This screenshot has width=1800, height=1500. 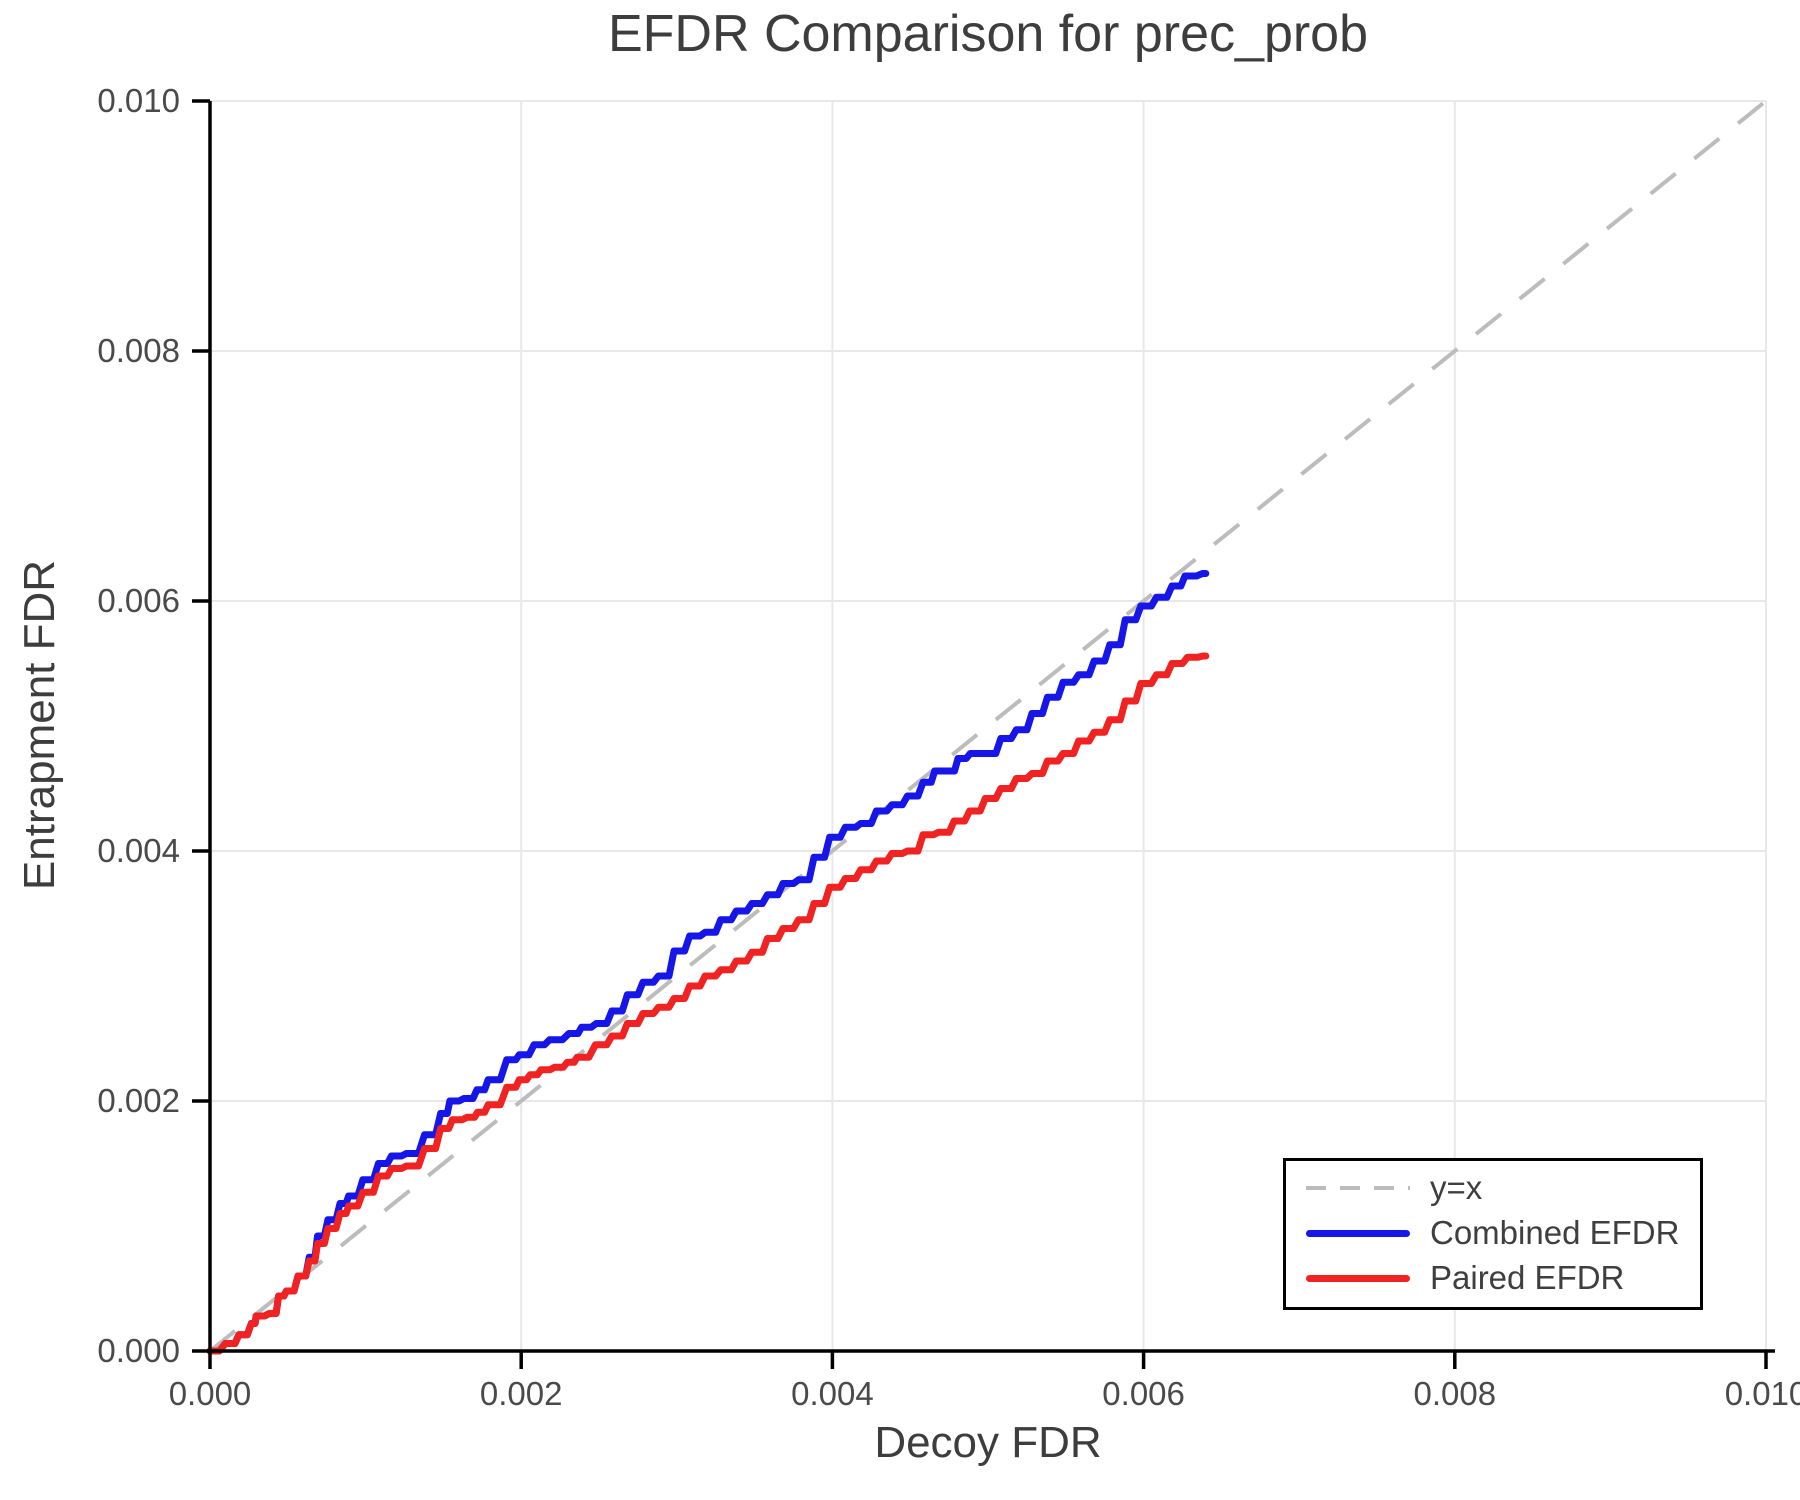 I want to click on x-tick-label: 0.006, so click(x=1143, y=1393).